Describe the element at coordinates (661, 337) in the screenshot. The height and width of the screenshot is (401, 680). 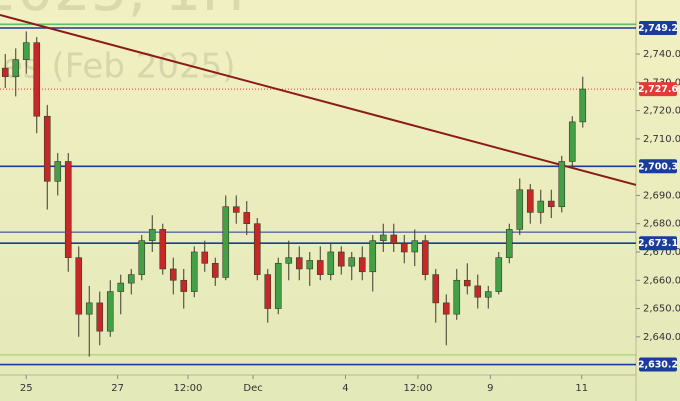
I see `y-tick-label: 2,640.0` at that location.